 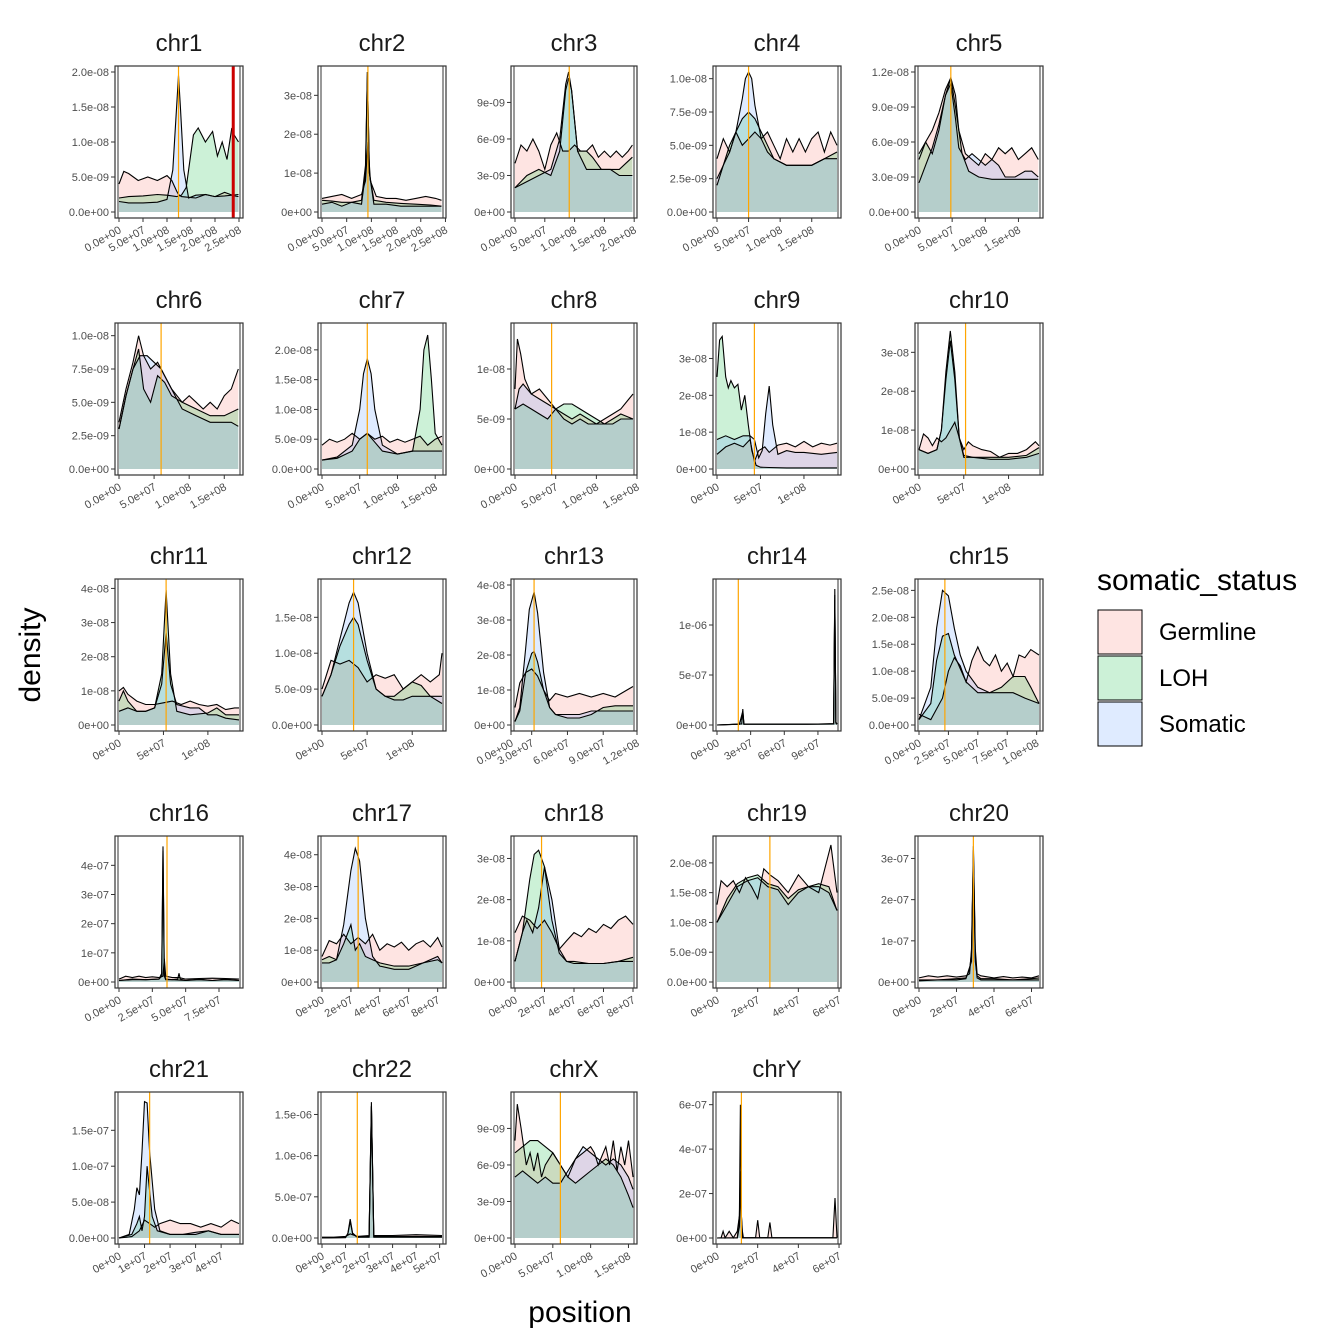 I want to click on x-tick-label: 1.2e+08, so click(x=621, y=752).